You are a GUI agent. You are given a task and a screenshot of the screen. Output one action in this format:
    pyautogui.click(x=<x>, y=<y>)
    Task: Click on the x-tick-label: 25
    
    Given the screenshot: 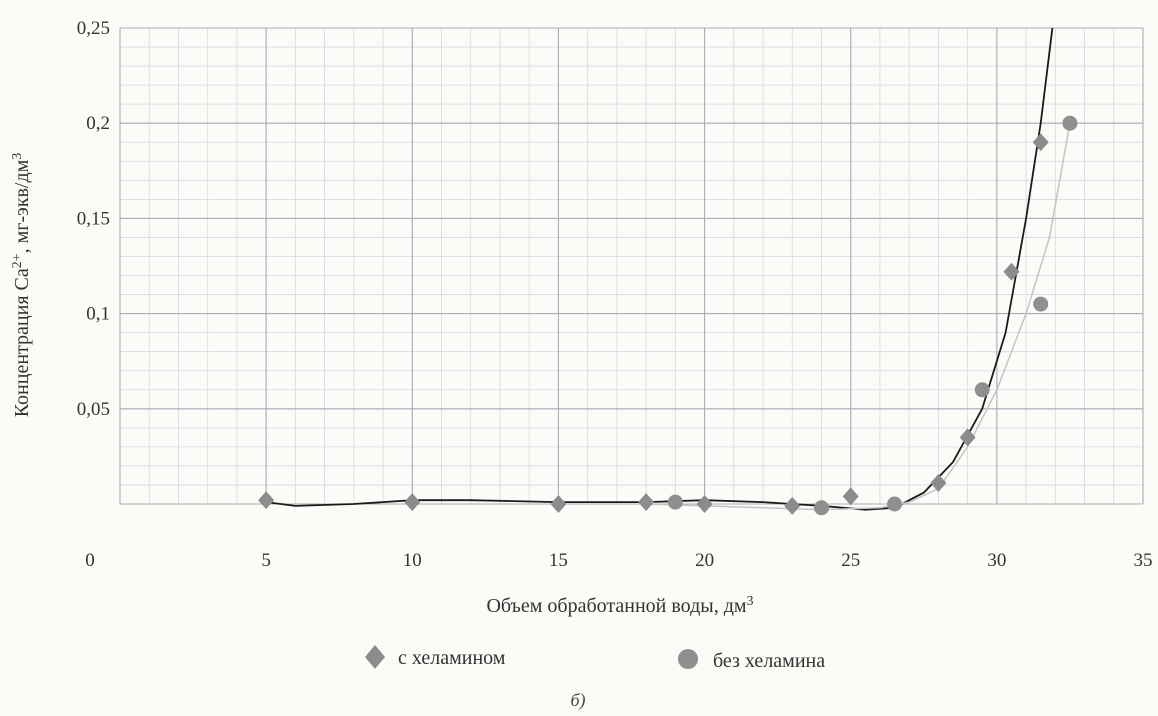 What is the action you would take?
    pyautogui.click(x=850, y=560)
    